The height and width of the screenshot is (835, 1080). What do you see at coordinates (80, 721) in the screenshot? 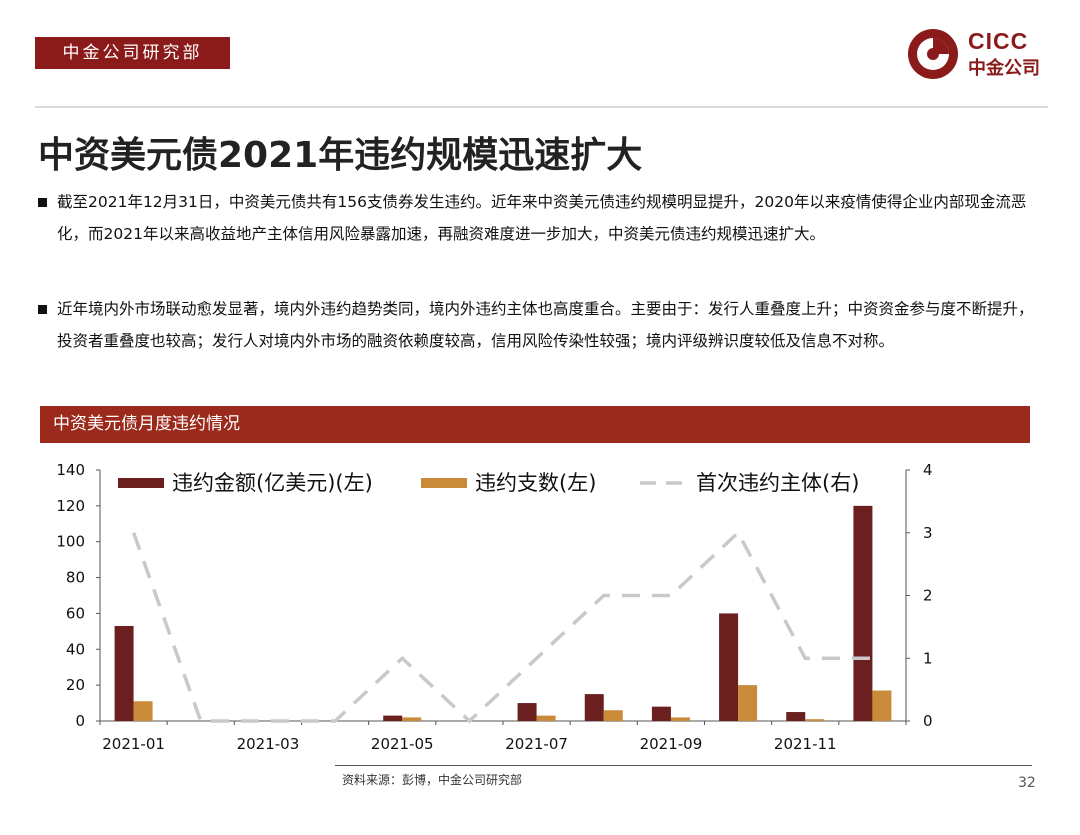
I see `y-left-tick-label: 0` at bounding box center [80, 721].